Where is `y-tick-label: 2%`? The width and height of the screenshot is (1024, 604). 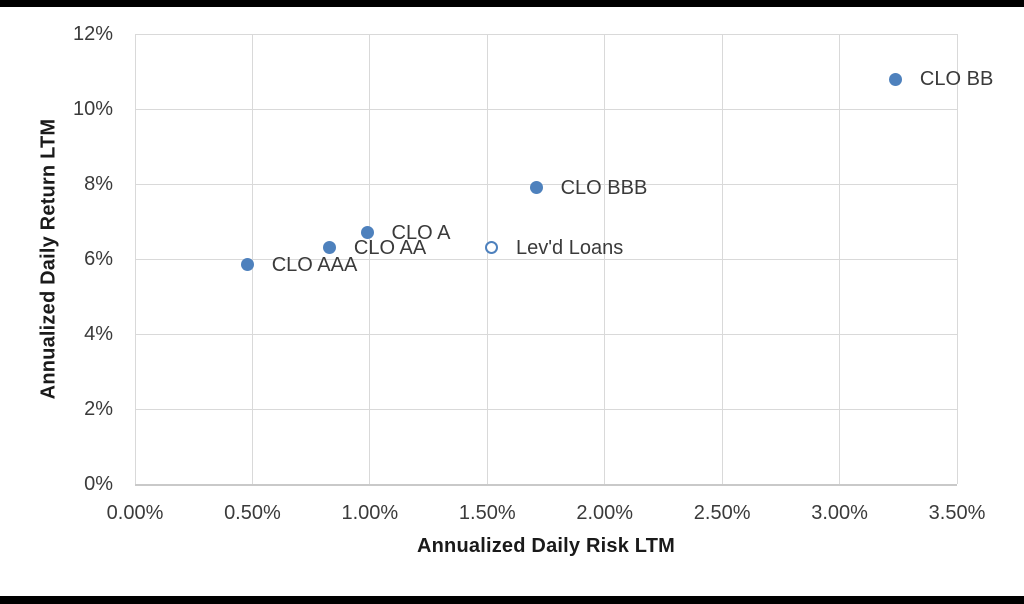 y-tick-label: 2% is located at coordinates (98, 409).